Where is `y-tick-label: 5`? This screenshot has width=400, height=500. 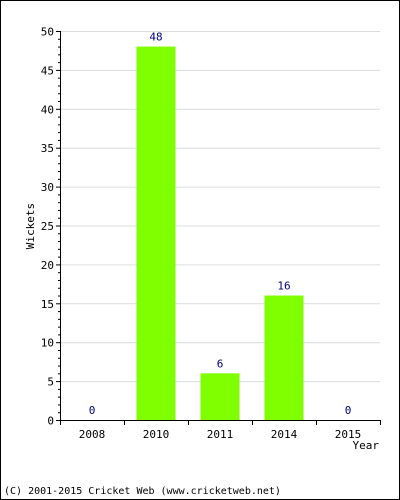 y-tick-label: 5 is located at coordinates (50, 382).